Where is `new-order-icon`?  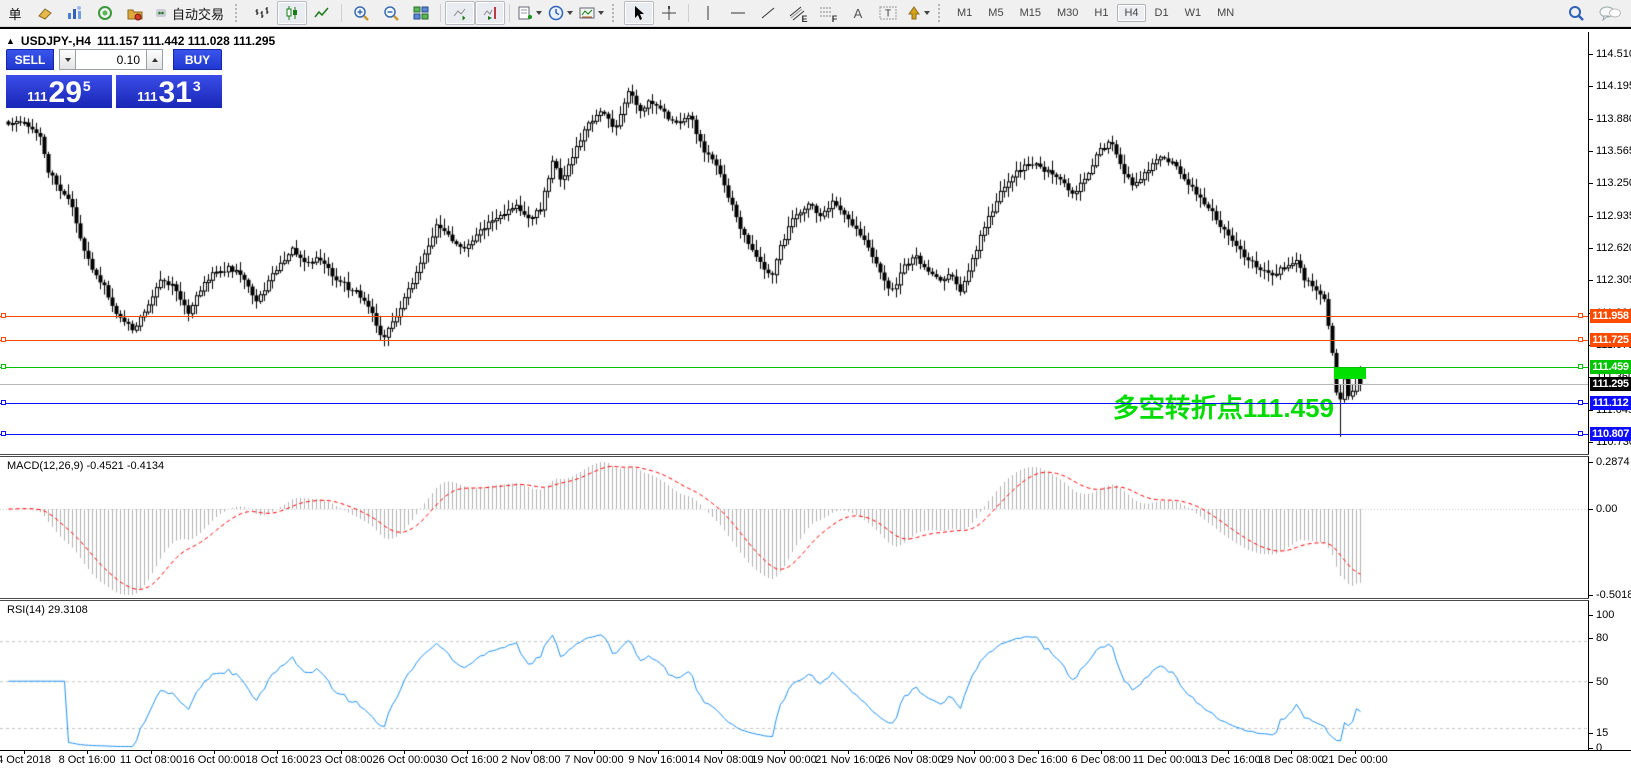
new-order-icon is located at coordinates (45, 13).